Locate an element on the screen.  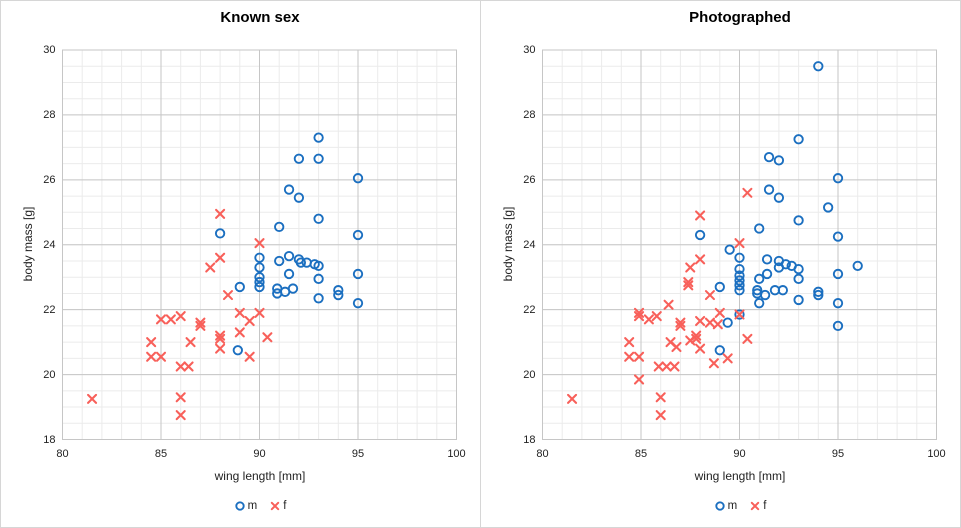
chart-title: Known sex is located at coordinates (260, 17).